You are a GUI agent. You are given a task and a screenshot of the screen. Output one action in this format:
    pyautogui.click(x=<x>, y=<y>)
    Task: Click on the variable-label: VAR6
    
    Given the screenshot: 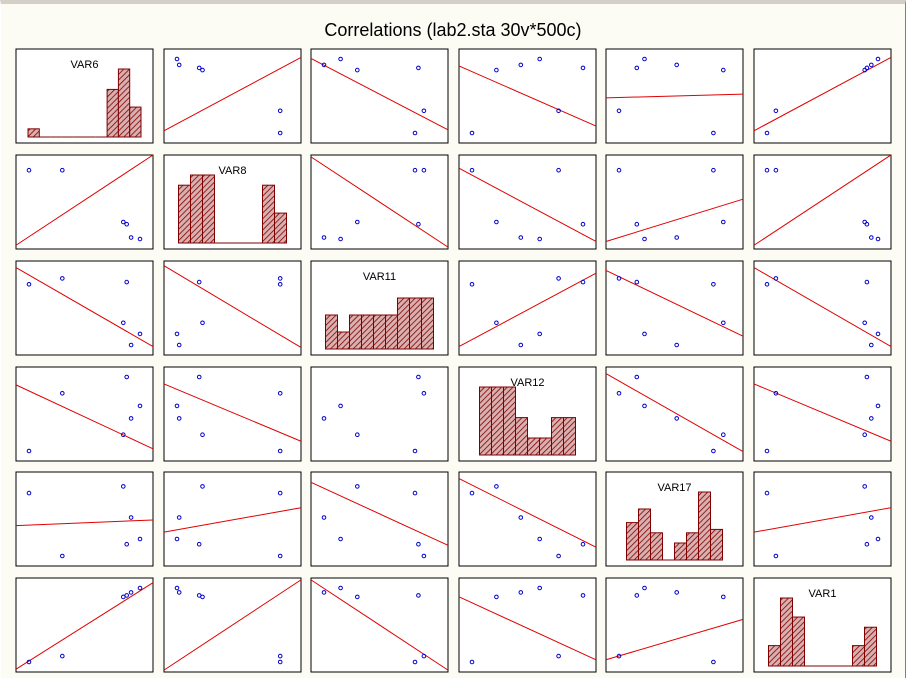 What is the action you would take?
    pyautogui.click(x=85, y=65)
    